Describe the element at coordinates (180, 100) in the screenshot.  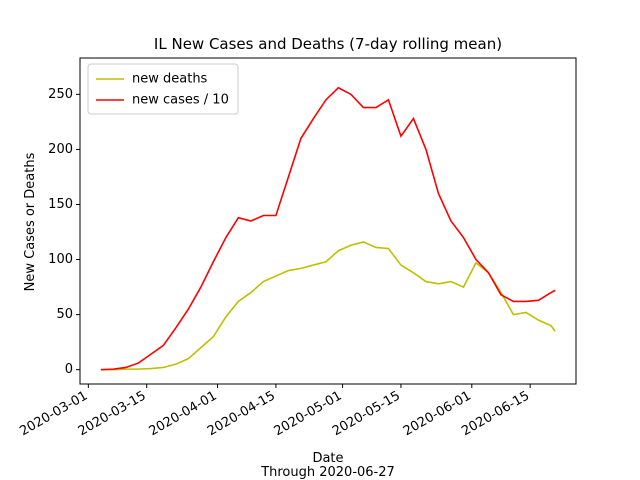
I see `legend-label: new cases / 10` at that location.